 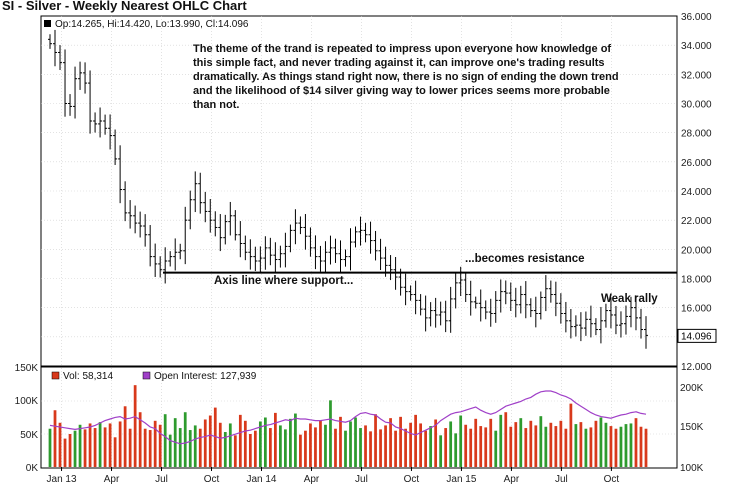 I want to click on vol-legend-swatch, so click(x=55, y=375).